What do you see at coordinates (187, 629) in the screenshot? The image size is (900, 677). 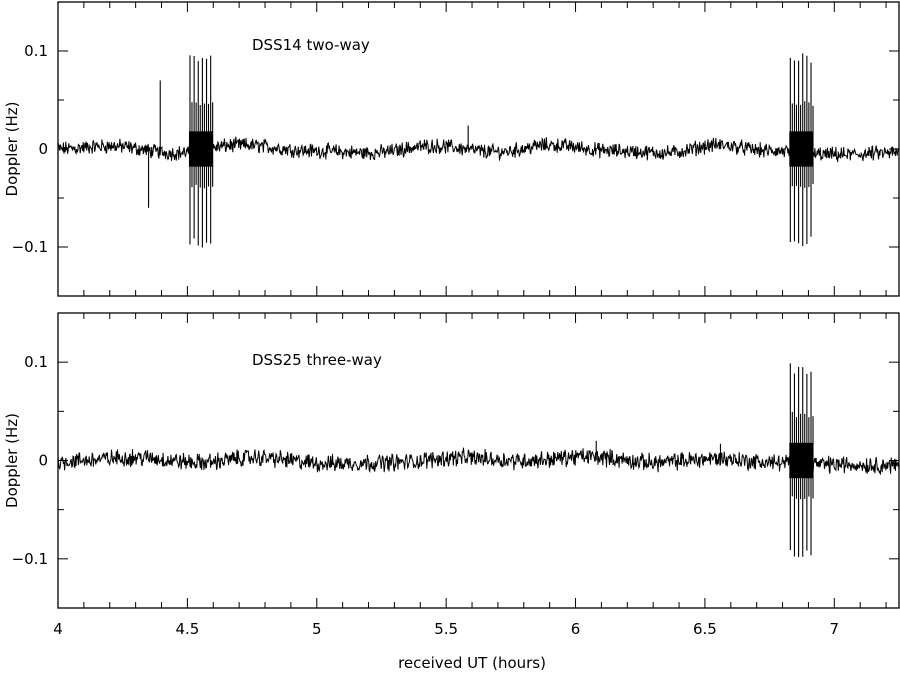 I see `x-tick-label: 4.5` at bounding box center [187, 629].